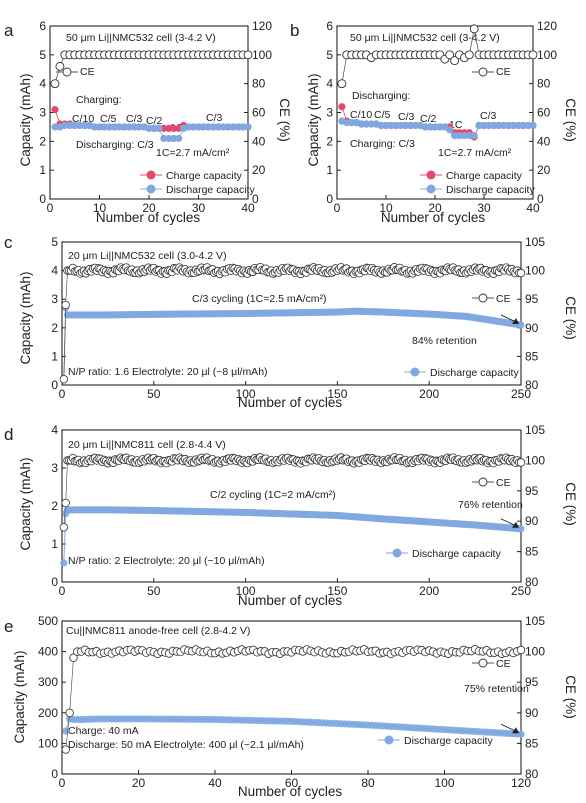 The image size is (586, 803). I want to click on x-tick-label: 30, so click(199, 208).